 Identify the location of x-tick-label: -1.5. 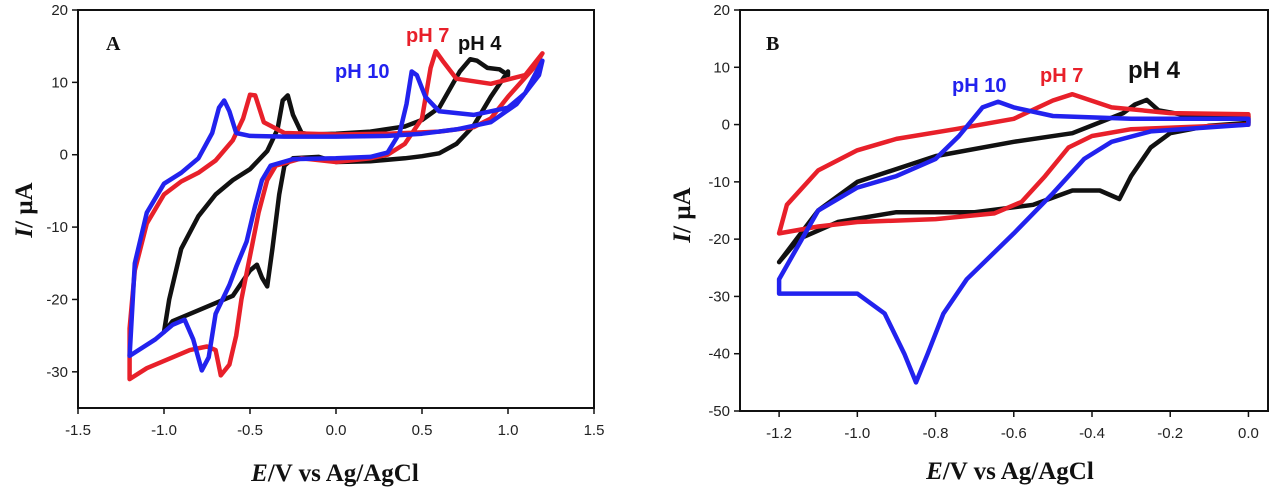
(78, 430).